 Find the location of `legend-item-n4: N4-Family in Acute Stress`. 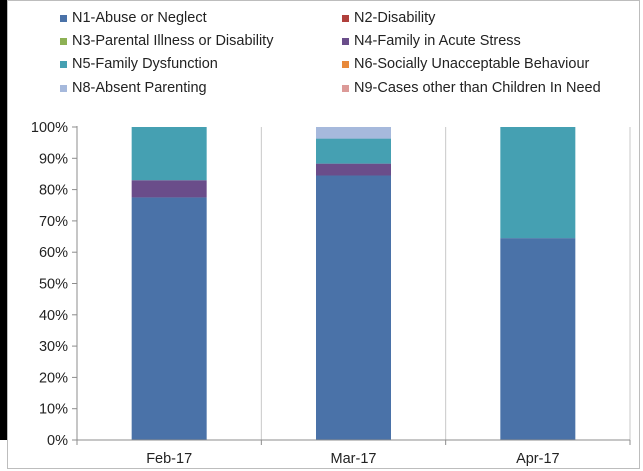

legend-item-n4: N4-Family in Acute Stress is located at coordinates (431, 41).